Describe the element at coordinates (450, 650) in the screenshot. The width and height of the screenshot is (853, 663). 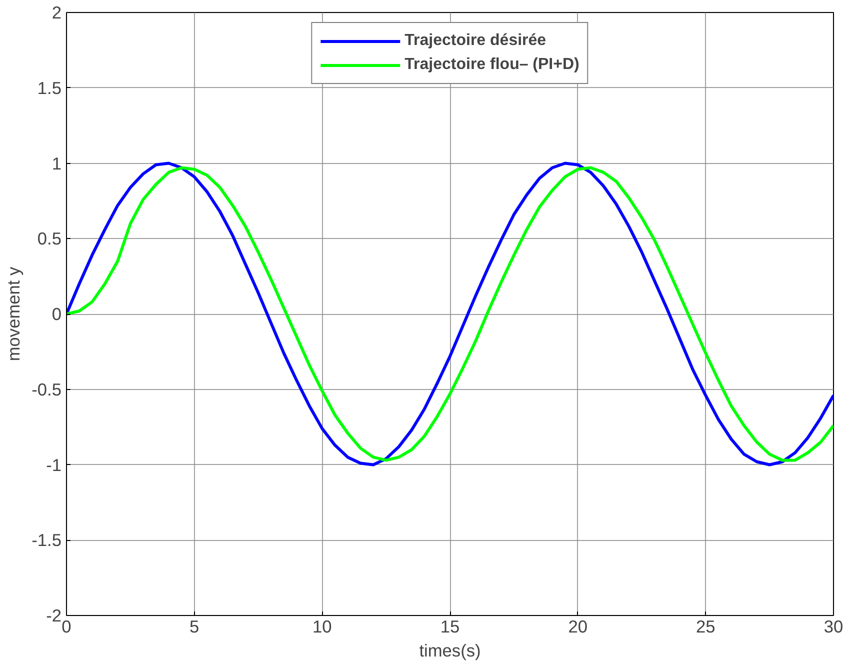
I see `x-axis-title: times(s)` at that location.